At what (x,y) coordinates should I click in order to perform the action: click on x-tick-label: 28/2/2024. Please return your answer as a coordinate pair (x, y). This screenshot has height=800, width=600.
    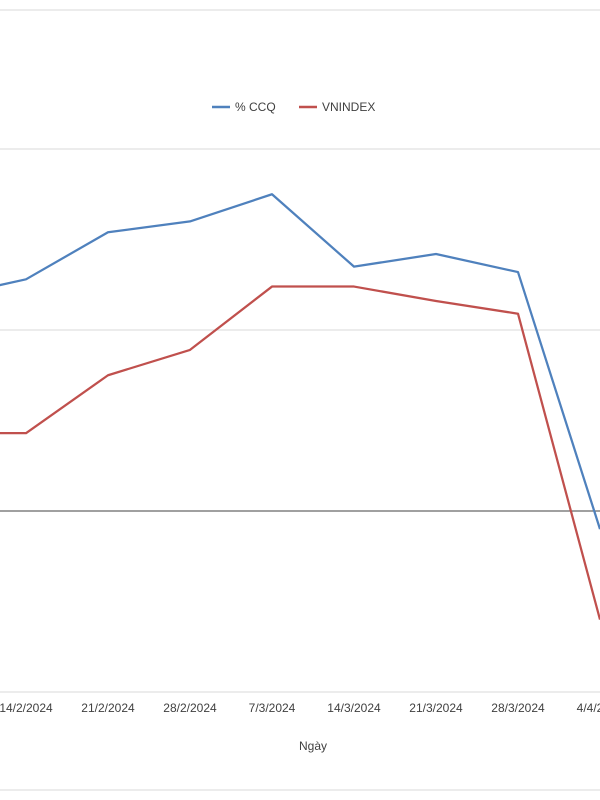
    Looking at the image, I should click on (190, 708).